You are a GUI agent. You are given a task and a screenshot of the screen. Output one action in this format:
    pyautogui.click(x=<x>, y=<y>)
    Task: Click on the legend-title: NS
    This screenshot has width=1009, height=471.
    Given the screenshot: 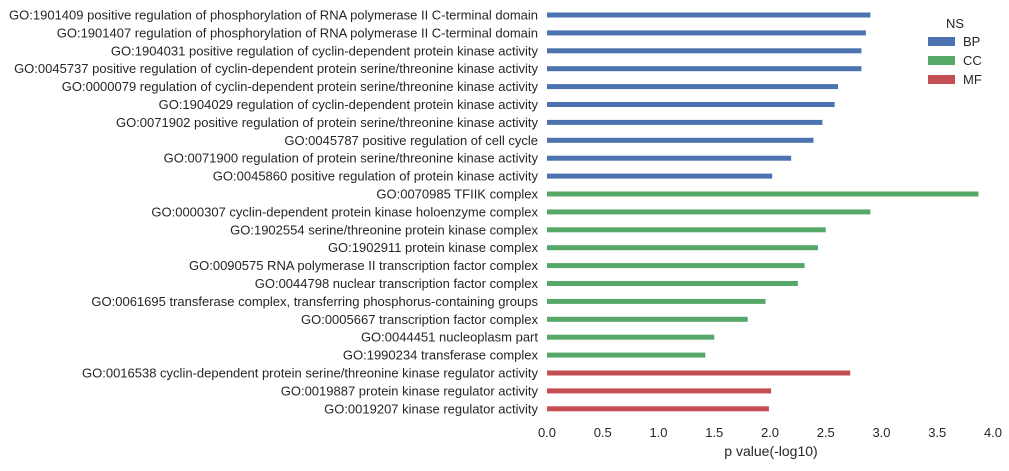 What is the action you would take?
    pyautogui.click(x=955, y=23)
    